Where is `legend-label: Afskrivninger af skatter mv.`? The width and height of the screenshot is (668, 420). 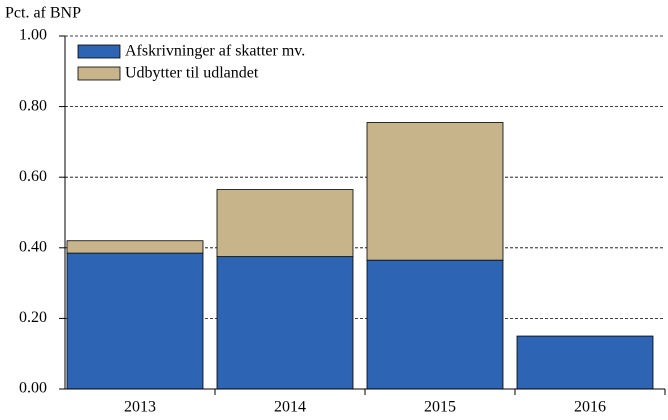
legend-label: Afskrivninger af skatter mv. is located at coordinates (215, 51).